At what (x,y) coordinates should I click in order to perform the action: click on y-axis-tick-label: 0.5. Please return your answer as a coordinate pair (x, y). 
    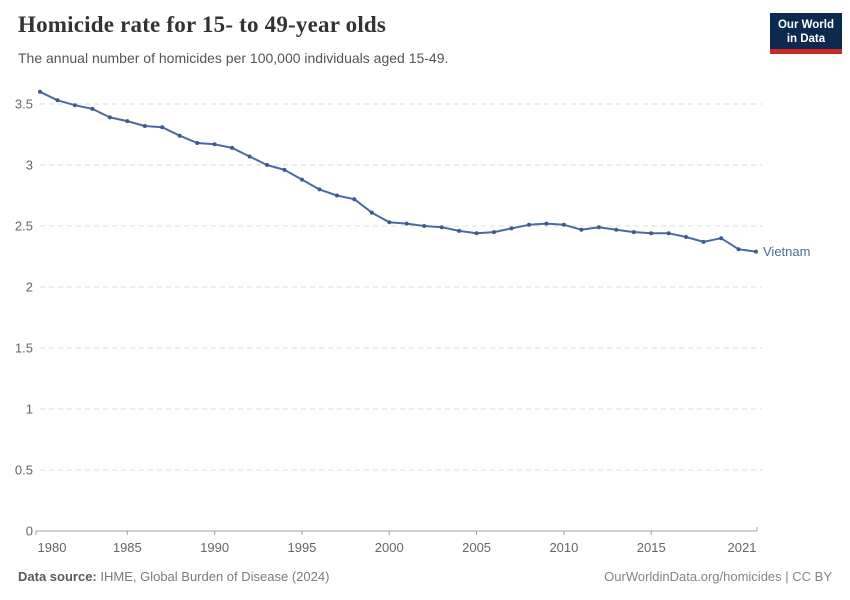
    Looking at the image, I should click on (24, 470).